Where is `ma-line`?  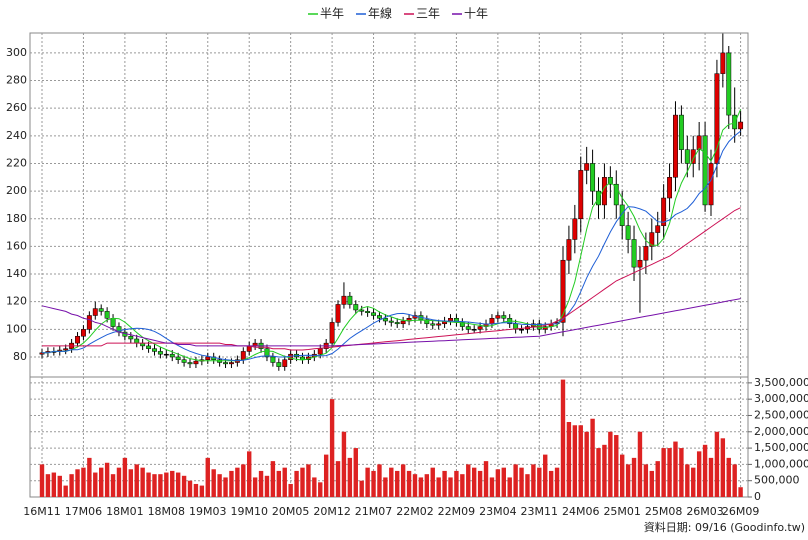
ma-line is located at coordinates (391, 322).